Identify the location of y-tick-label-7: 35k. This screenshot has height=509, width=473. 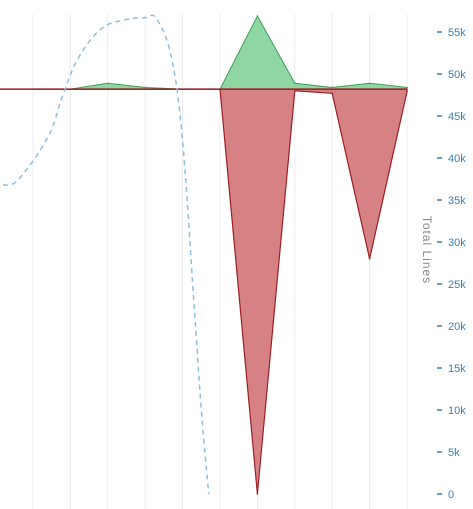
(457, 201).